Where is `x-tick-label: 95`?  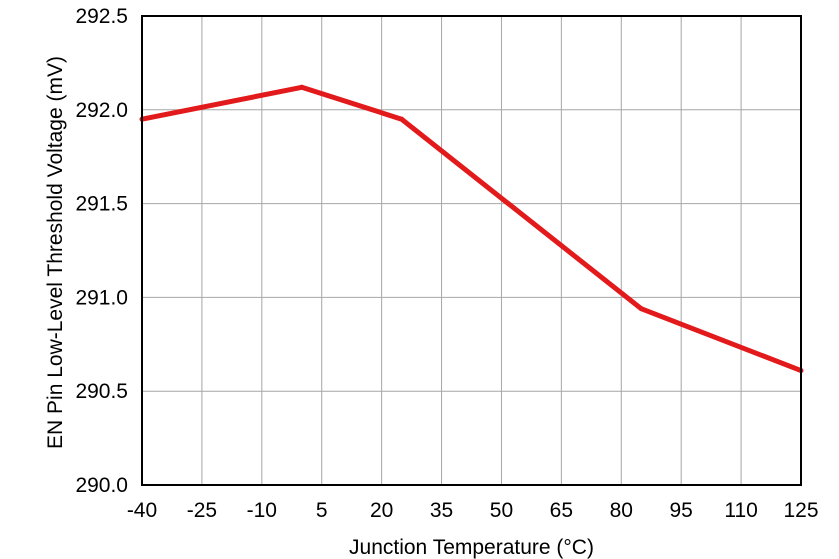 x-tick-label: 95 is located at coordinates (681, 510).